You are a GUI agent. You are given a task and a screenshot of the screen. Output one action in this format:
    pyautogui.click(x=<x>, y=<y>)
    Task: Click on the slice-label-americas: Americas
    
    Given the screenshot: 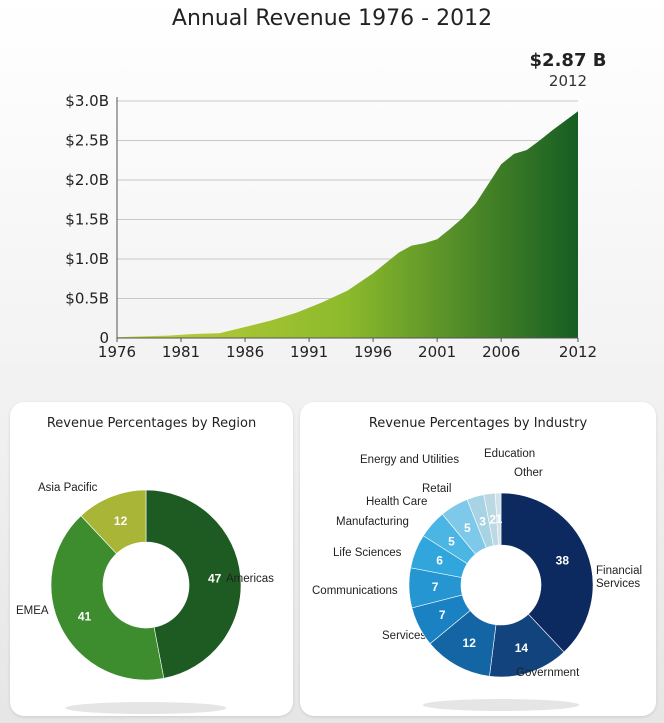 What is the action you would take?
    pyautogui.click(x=250, y=579)
    